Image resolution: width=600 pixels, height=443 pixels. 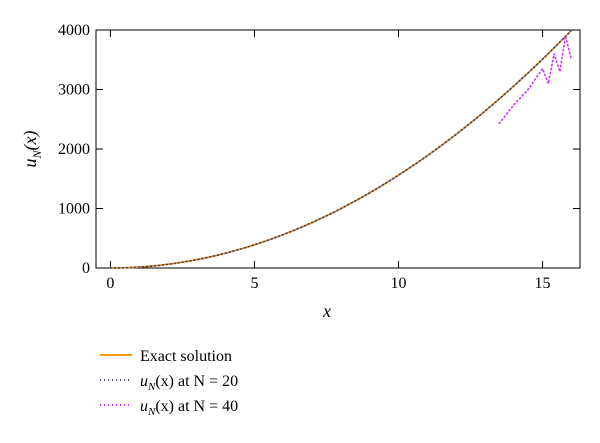 What do you see at coordinates (399, 283) in the screenshot?
I see `x-tick-label: 10` at bounding box center [399, 283].